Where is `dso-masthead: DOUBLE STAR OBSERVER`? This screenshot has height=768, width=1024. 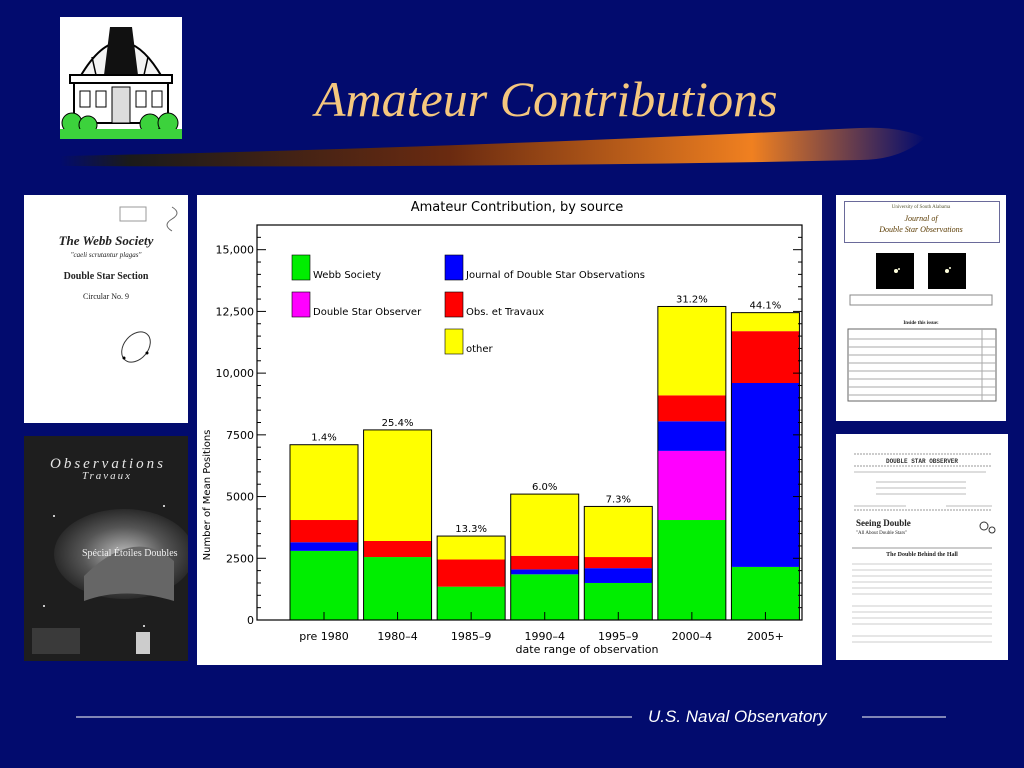
dso-masthead: DOUBLE STAR OBSERVER is located at coordinates (921, 461).